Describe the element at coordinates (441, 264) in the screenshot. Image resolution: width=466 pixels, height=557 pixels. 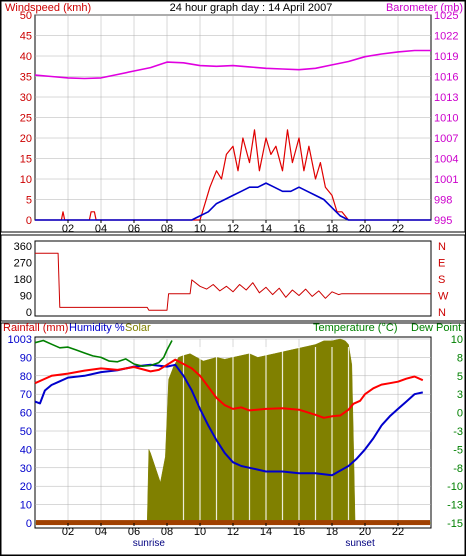
I see `right-tick-label: E` at that location.